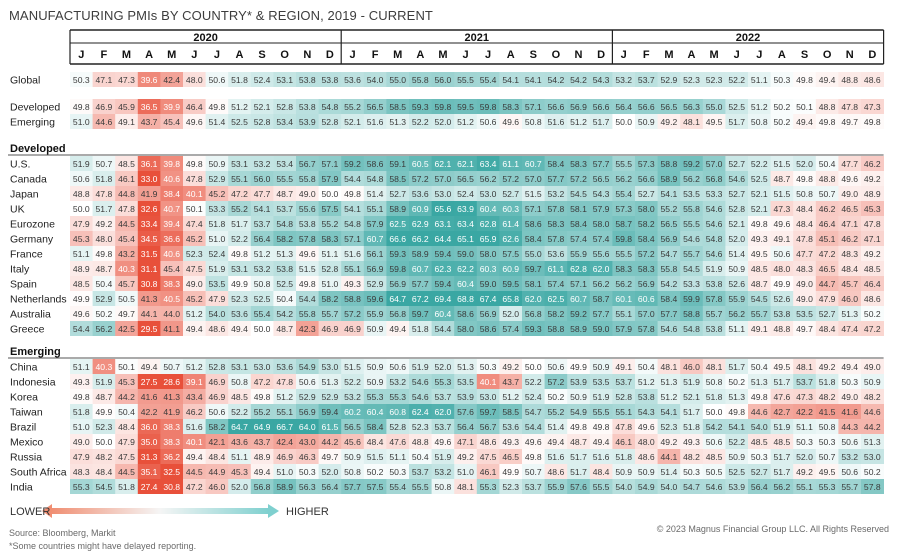  I want to click on cell-value: 48.7, so click(284, 329).